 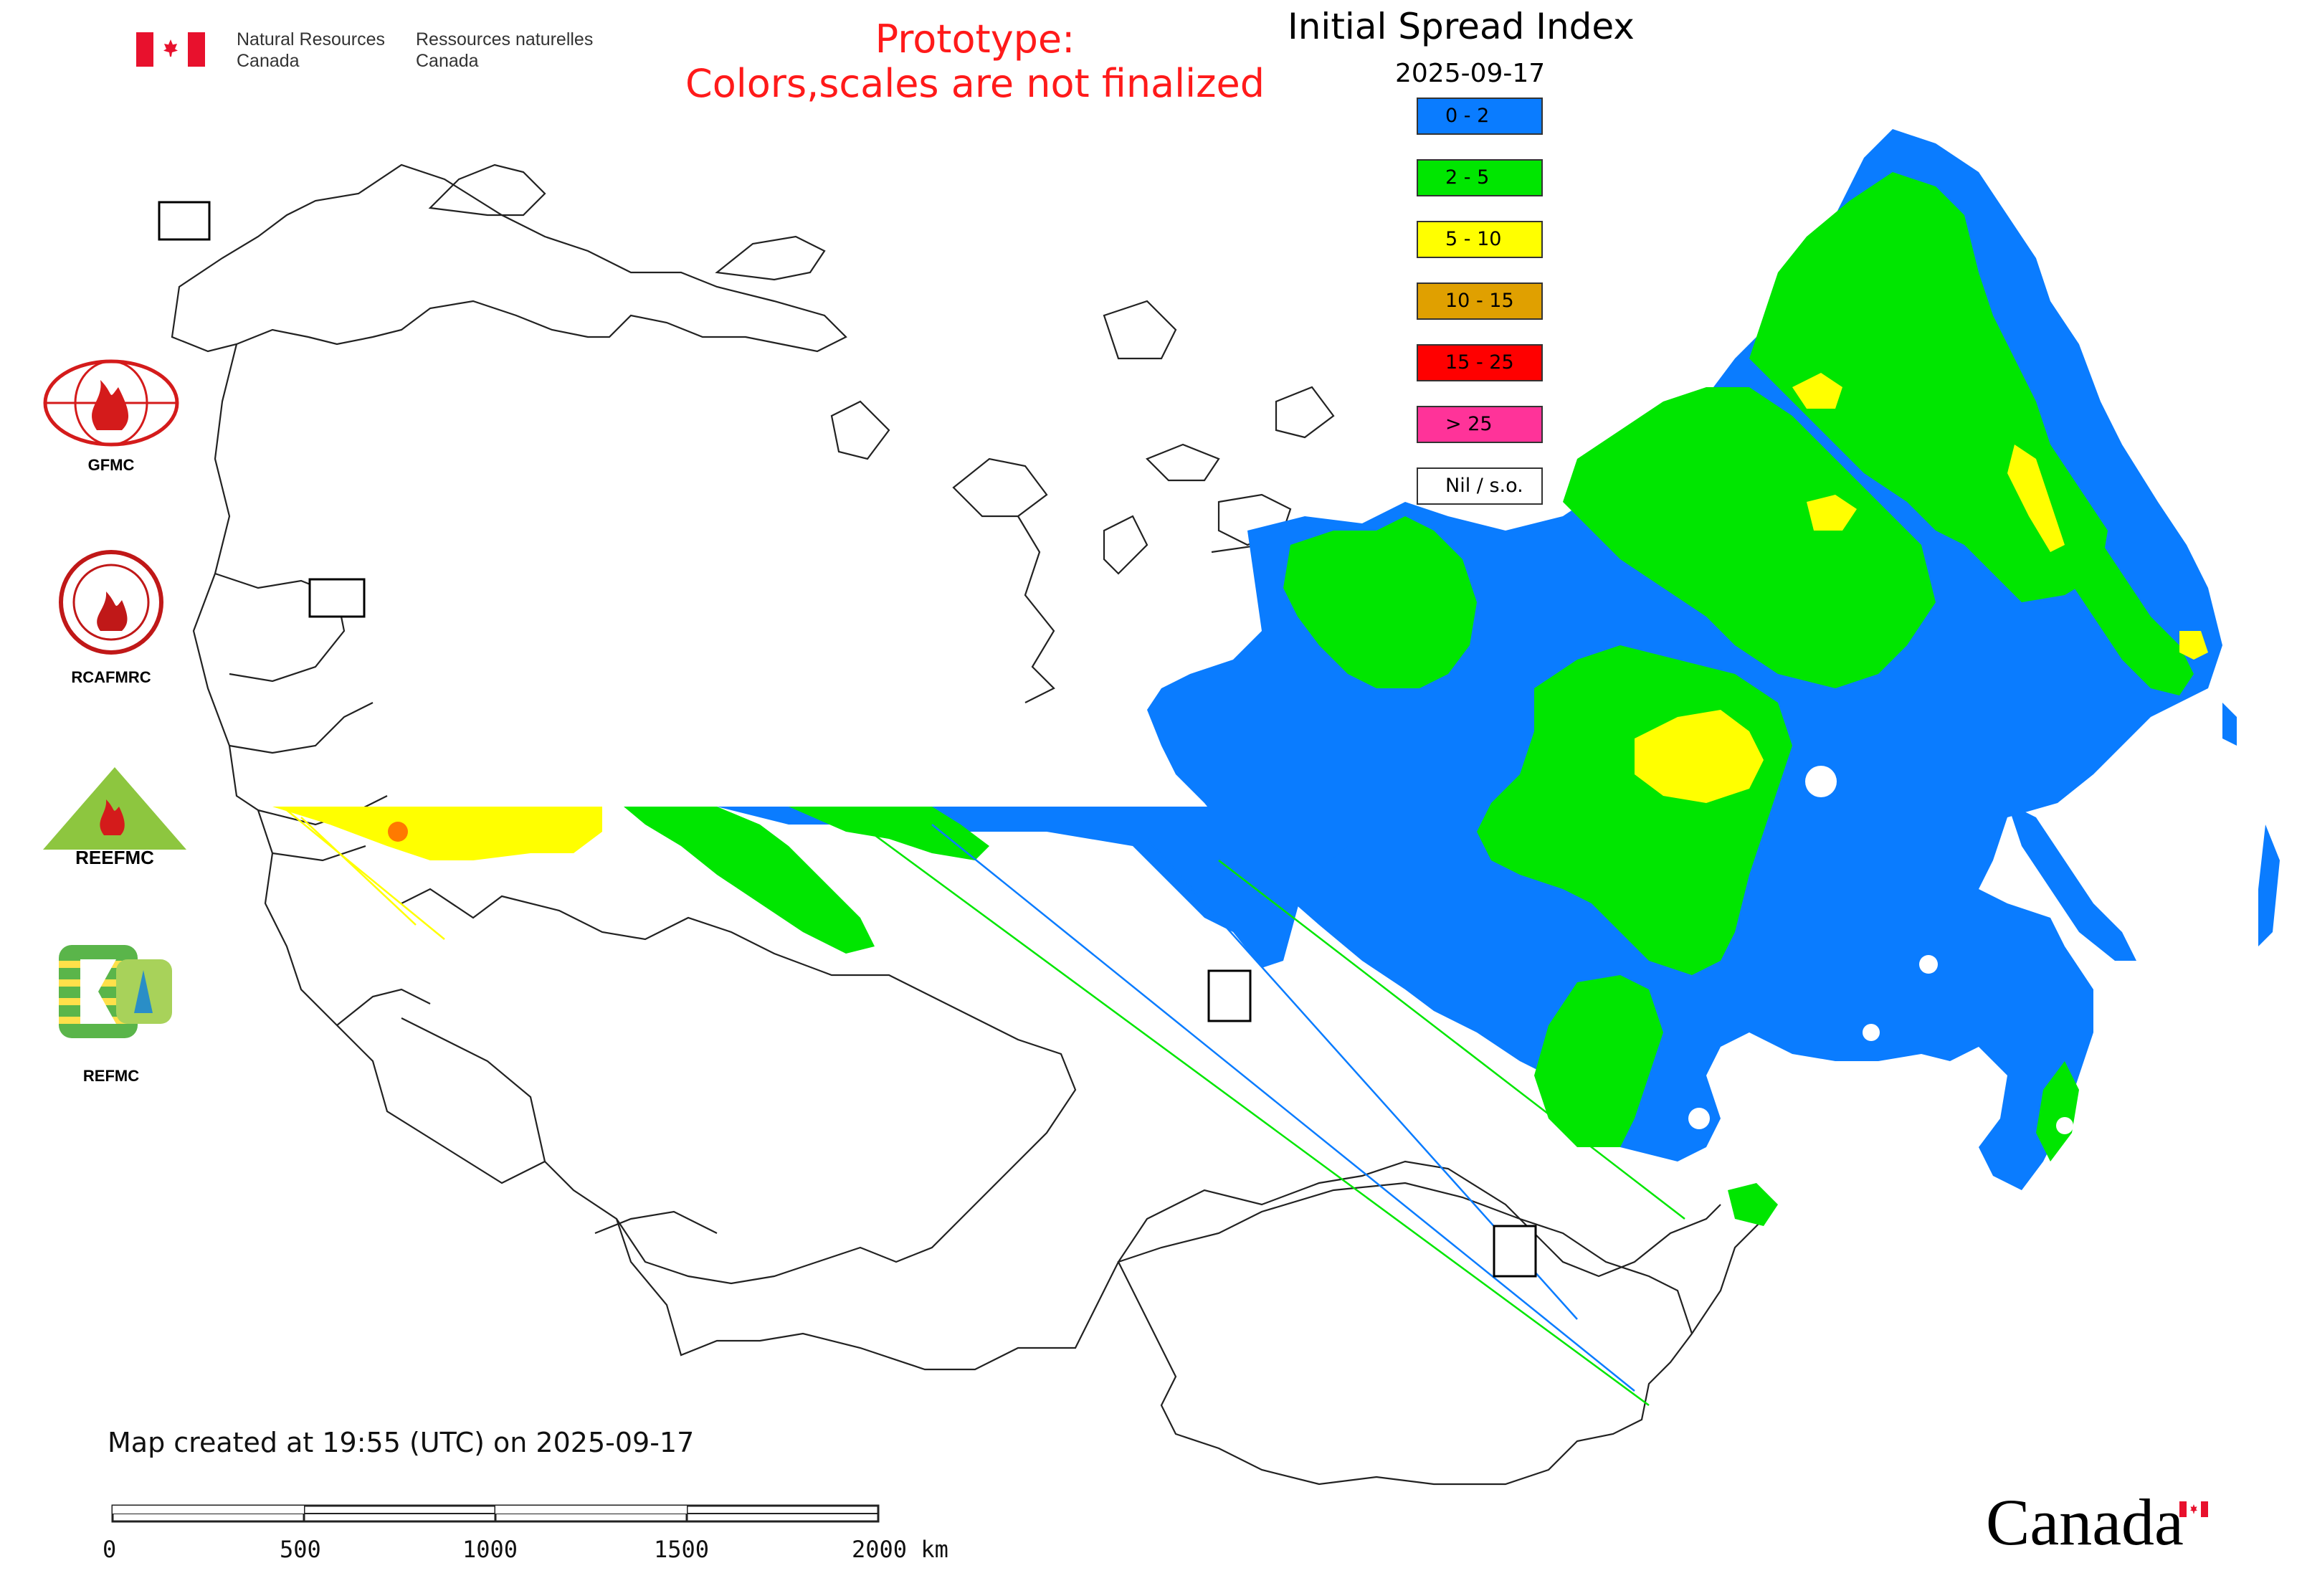 What do you see at coordinates (114, 857) in the screenshot?
I see `svg-text: REEFMC` at bounding box center [114, 857].